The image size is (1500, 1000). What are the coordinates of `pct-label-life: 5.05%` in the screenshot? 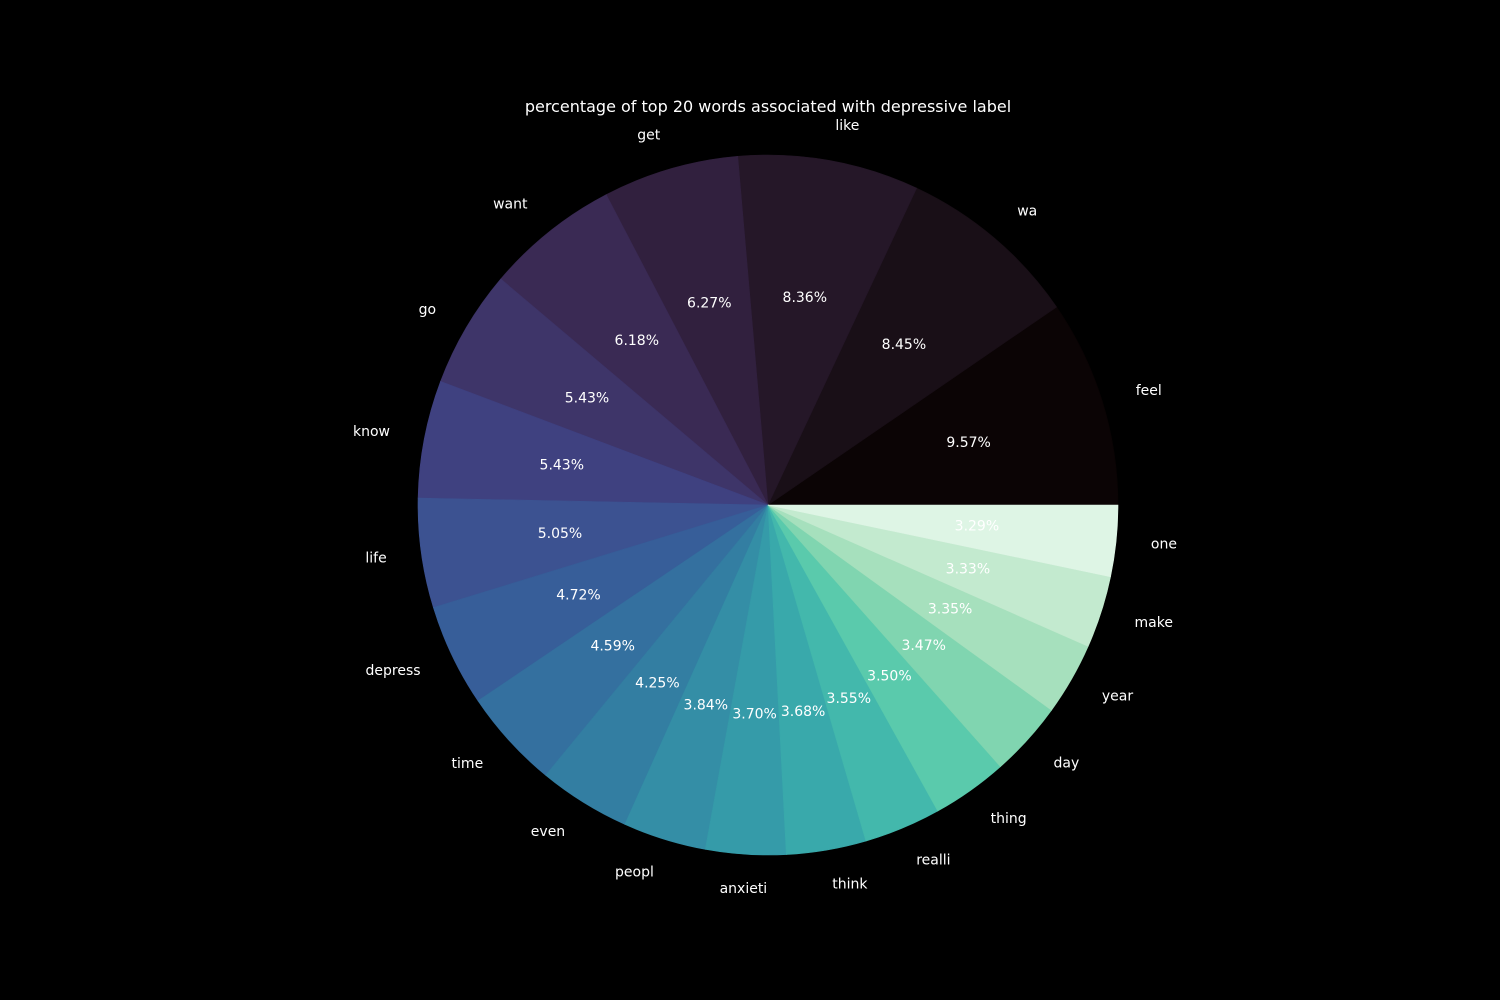 It's located at (560, 534).